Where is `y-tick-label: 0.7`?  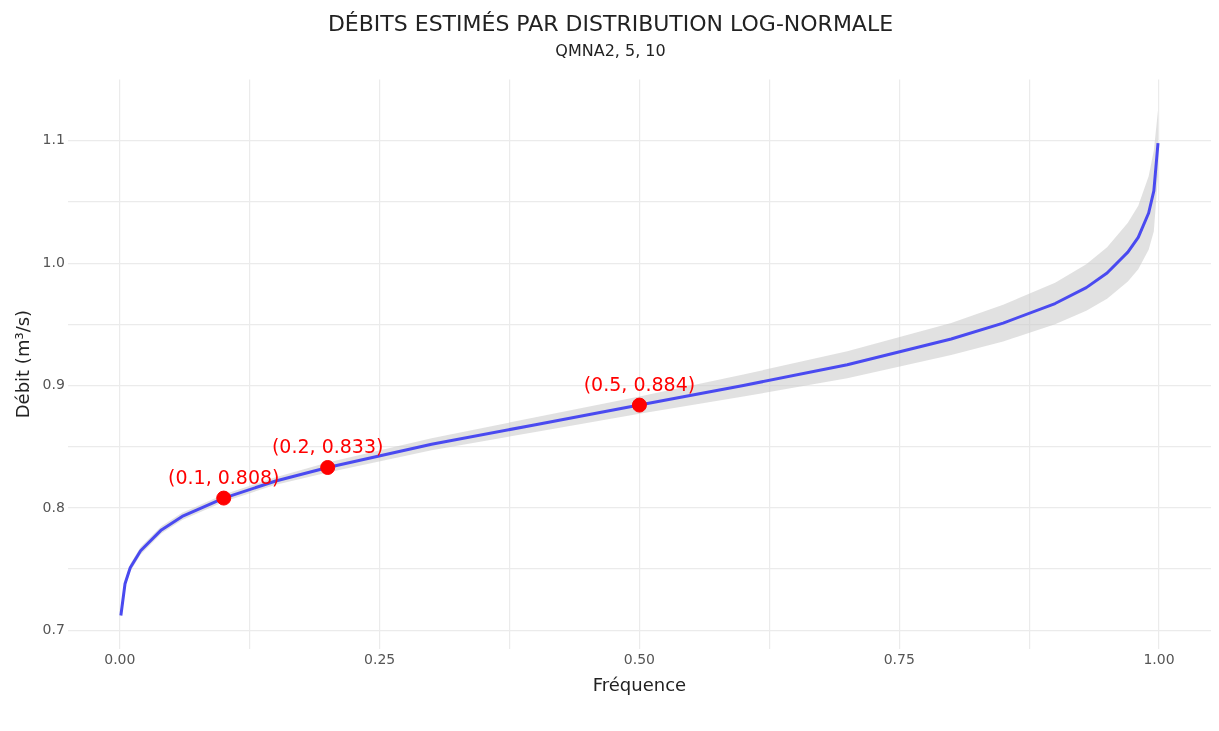 y-tick-label: 0.7 is located at coordinates (53, 628).